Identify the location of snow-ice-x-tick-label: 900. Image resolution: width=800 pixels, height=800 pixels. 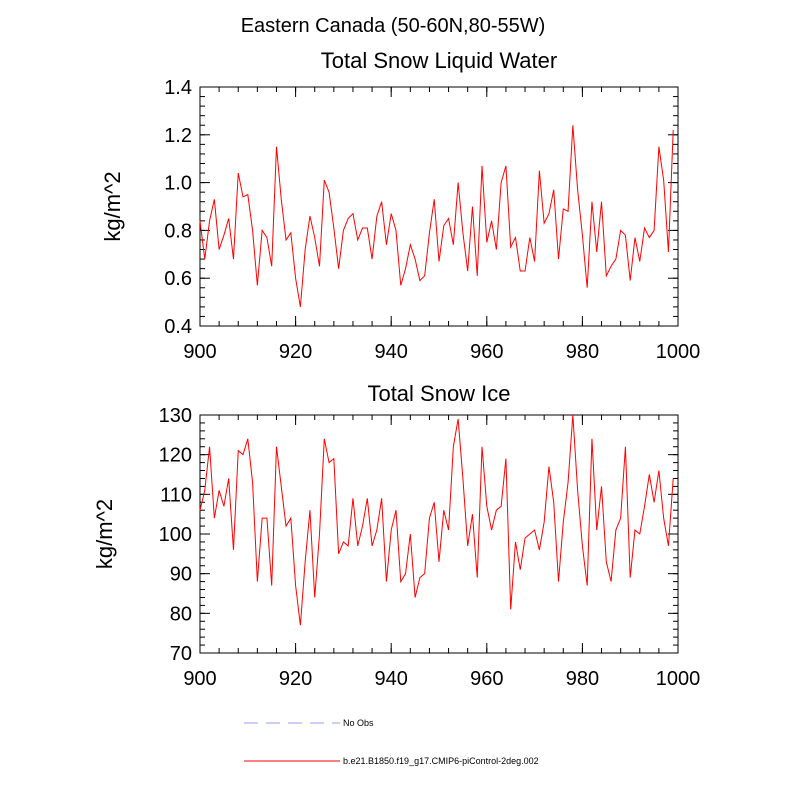
(199, 679).